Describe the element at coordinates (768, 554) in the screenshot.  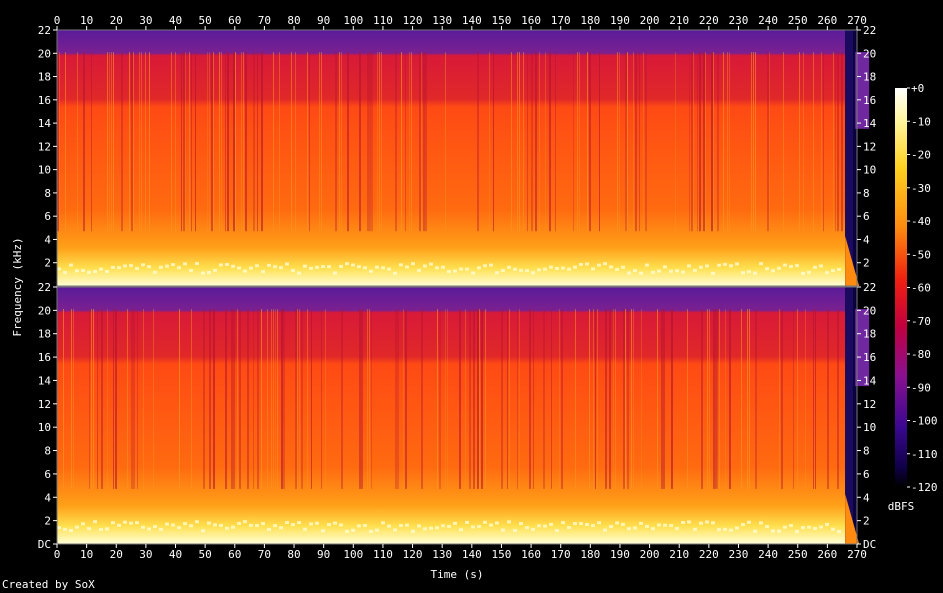
I see `x-tick-label-bottom: 240` at that location.